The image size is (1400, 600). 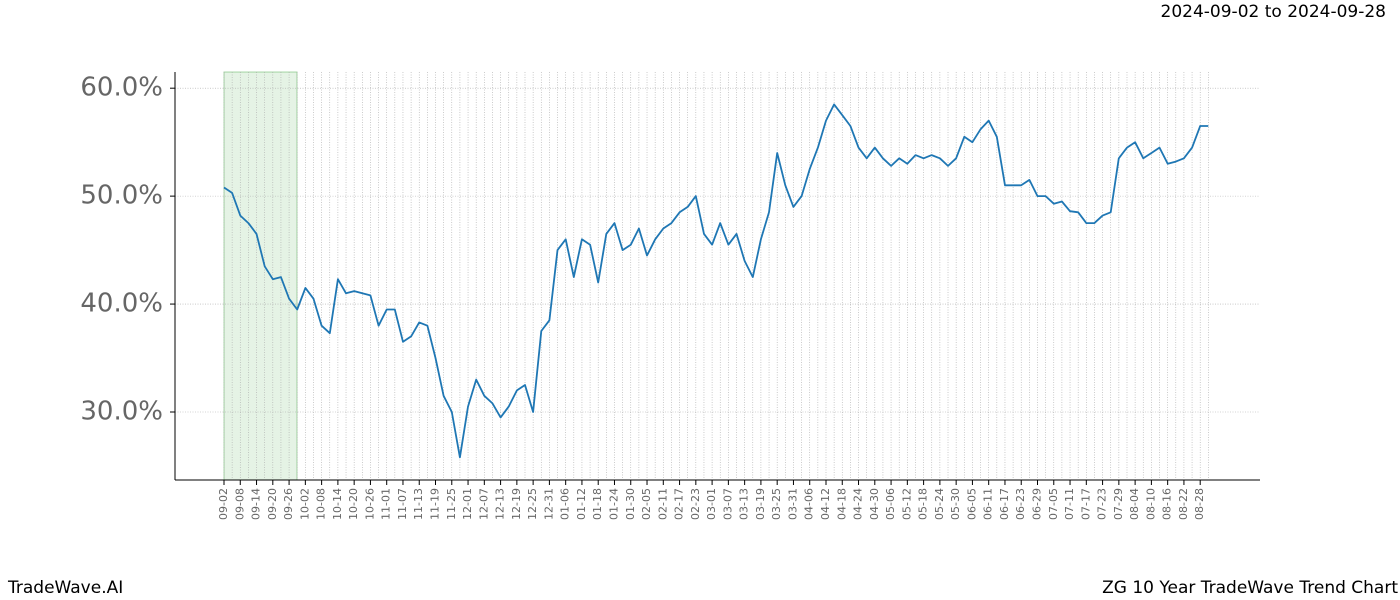 I want to click on y-tick-label: 60.0%, so click(x=121, y=88).